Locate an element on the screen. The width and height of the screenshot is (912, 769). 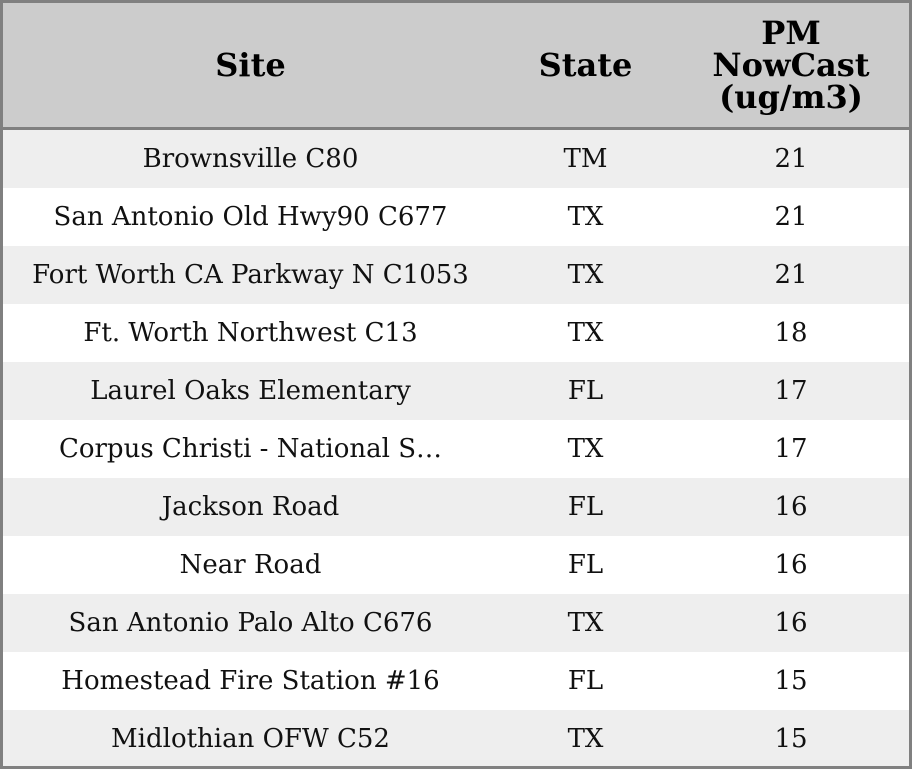
table-row: Near Road FL 16 is located at coordinates (456, 565).